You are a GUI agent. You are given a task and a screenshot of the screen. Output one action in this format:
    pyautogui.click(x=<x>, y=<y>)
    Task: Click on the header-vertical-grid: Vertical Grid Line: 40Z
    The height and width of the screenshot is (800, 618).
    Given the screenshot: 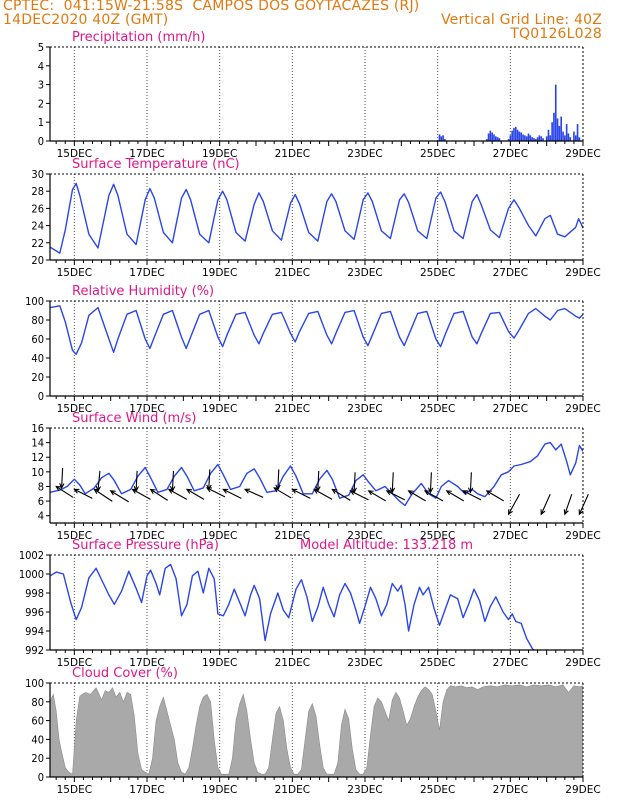 What is the action you would take?
    pyautogui.click(x=521, y=20)
    